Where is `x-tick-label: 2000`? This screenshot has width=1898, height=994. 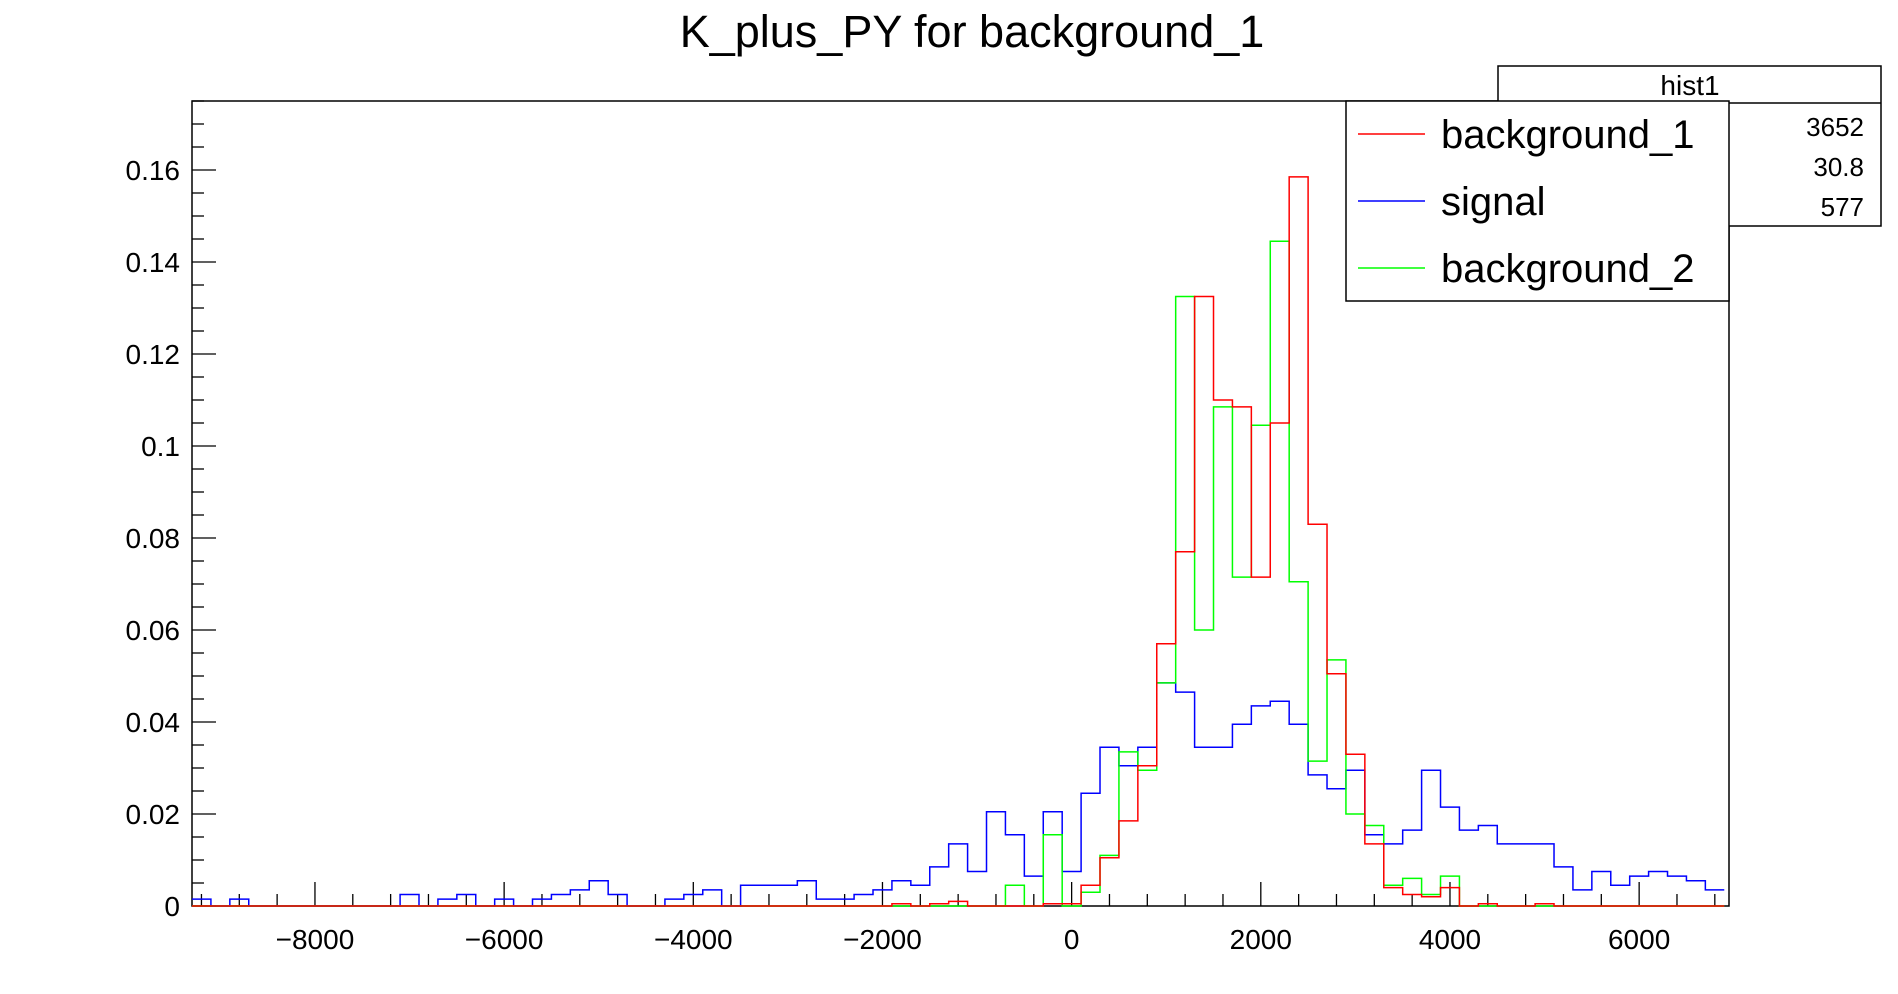
x-tick-label: 2000 is located at coordinates (1261, 939).